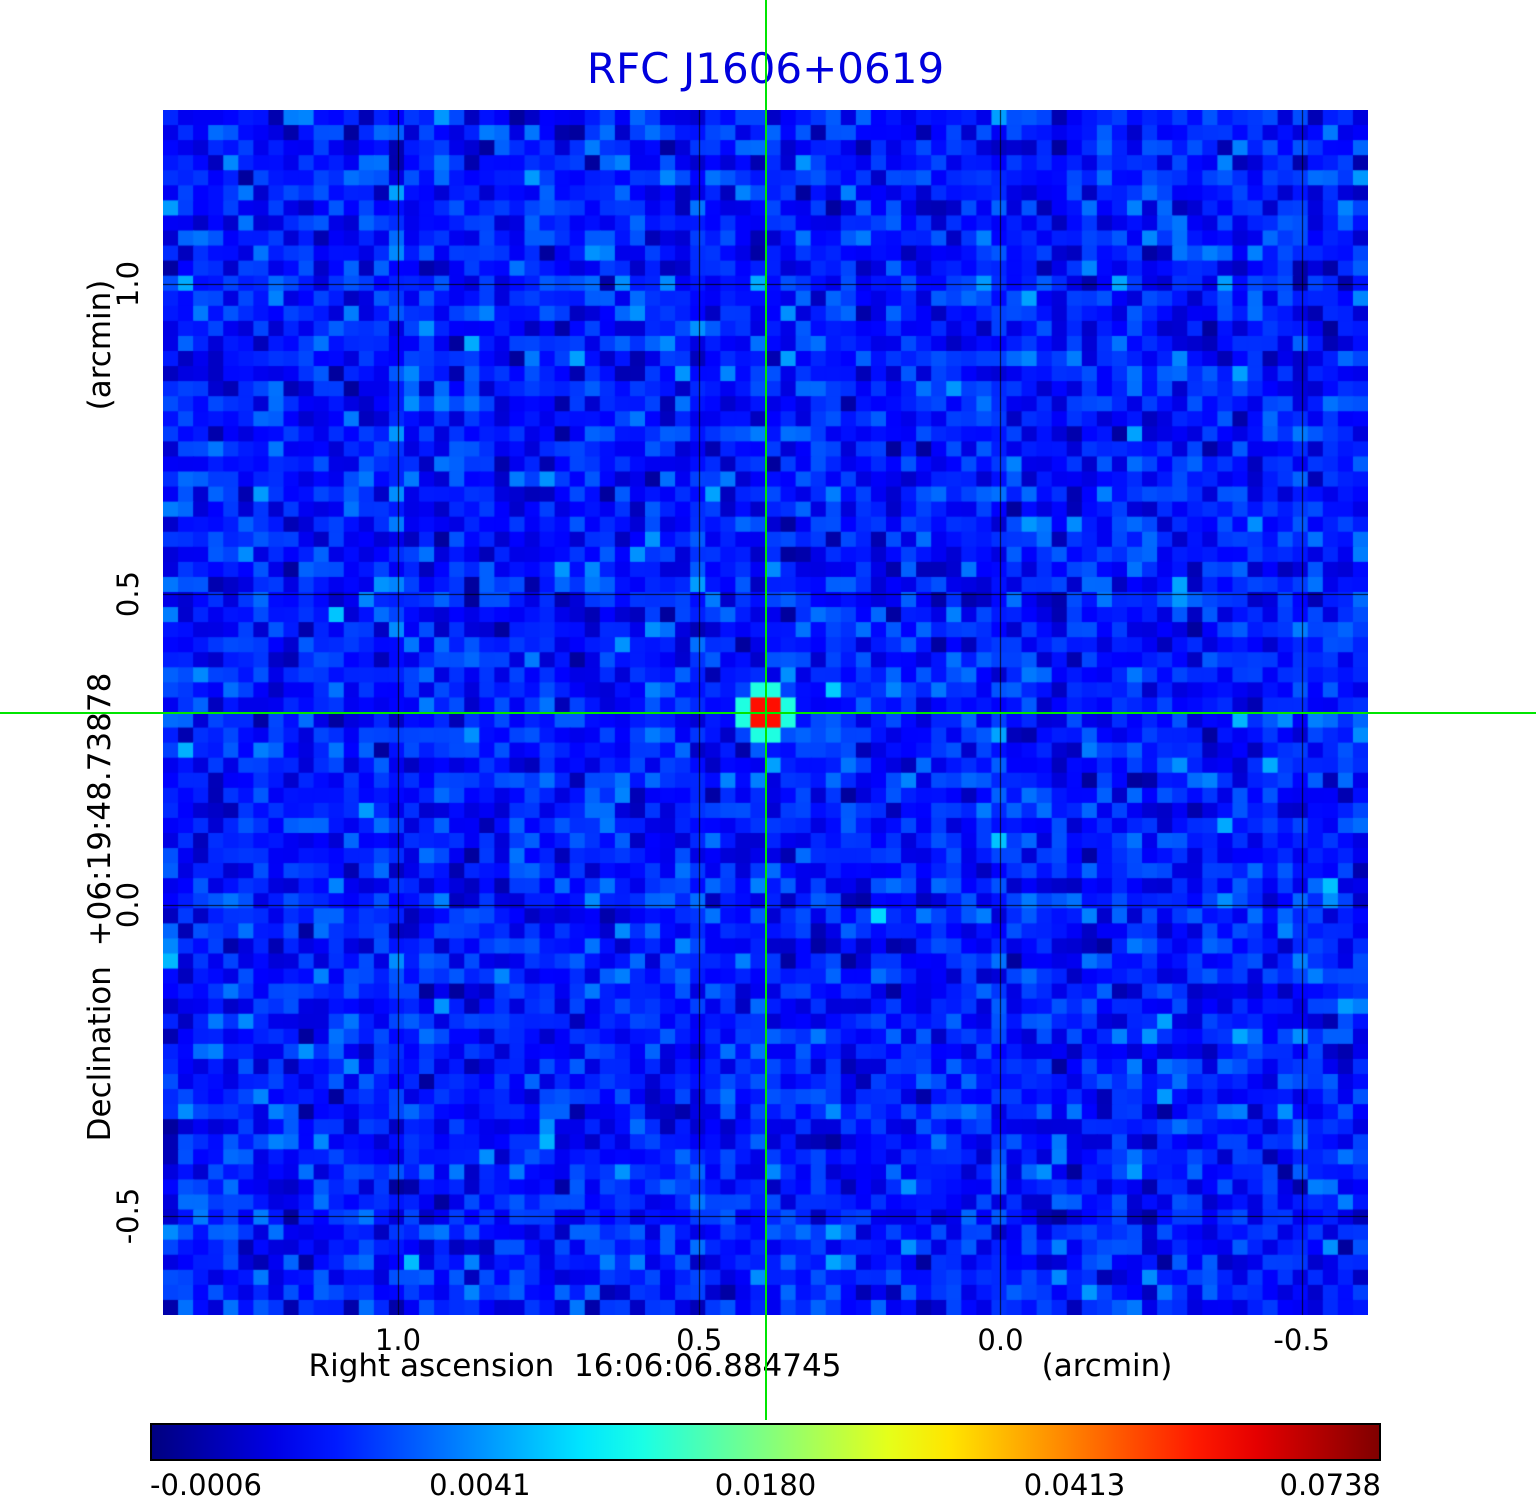 The height and width of the screenshot is (1511, 1536). Describe the element at coordinates (206, 1485) in the screenshot. I see `colorbar-tick-label: -0.0006` at that location.